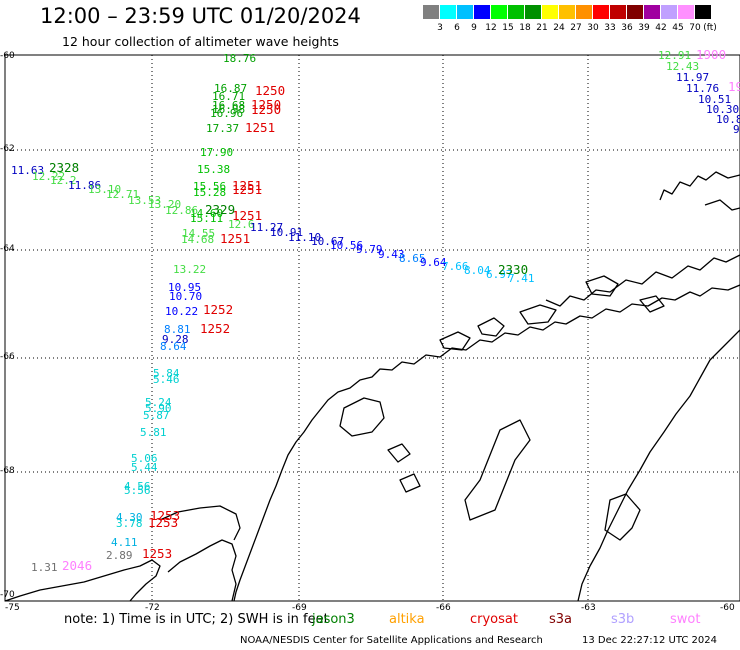 The image size is (740, 650). Describe the element at coordinates (223, 128) in the screenshot. I see `wave-height-label: 17.37` at that location.